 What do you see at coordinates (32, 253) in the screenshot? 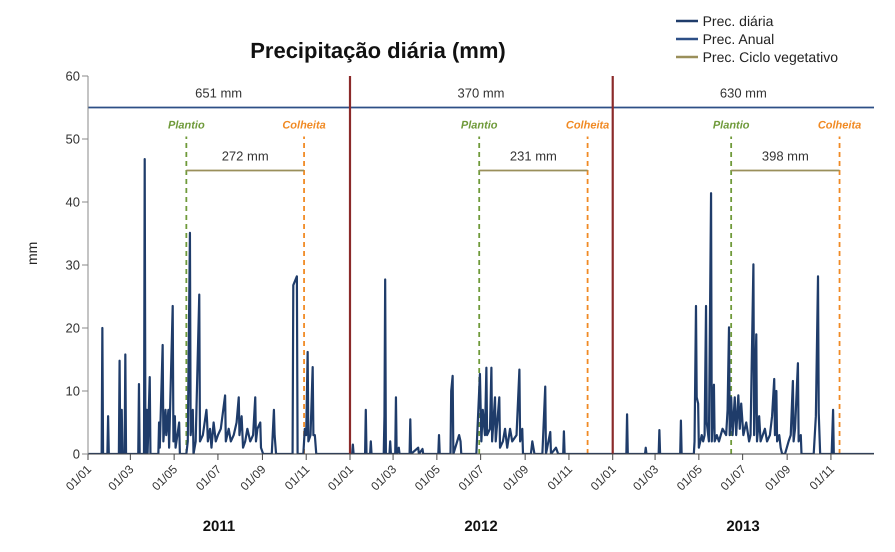
I see `y-axis-title: mm` at bounding box center [32, 253].